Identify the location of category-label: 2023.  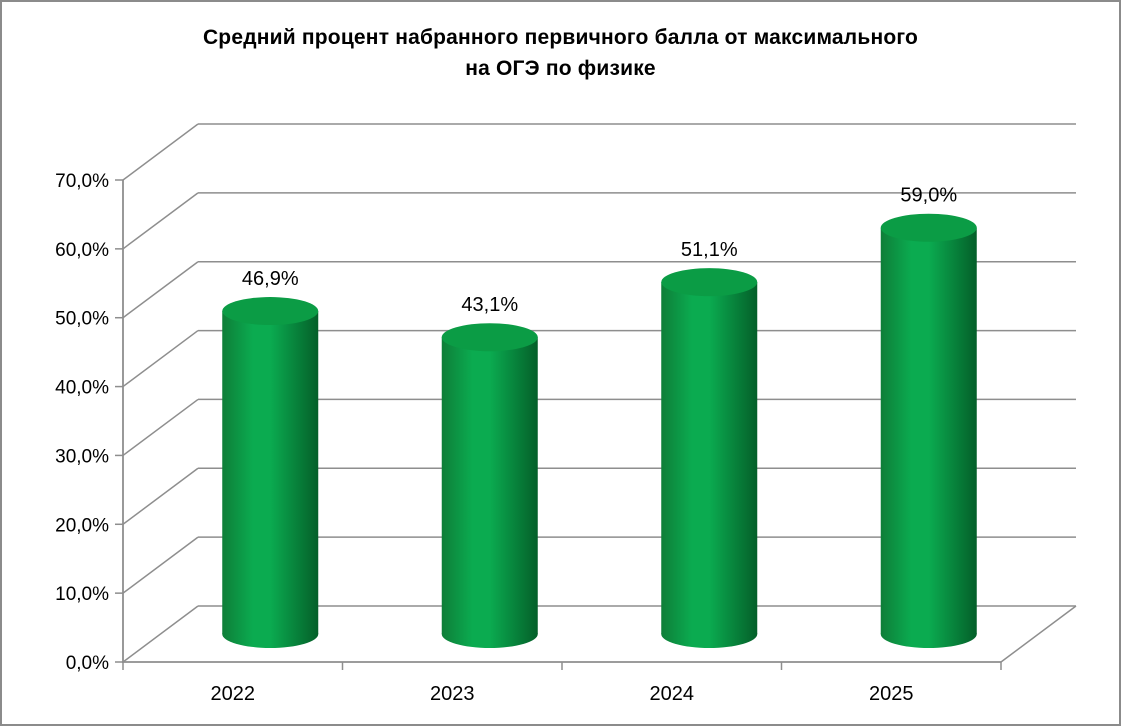
(452, 694).